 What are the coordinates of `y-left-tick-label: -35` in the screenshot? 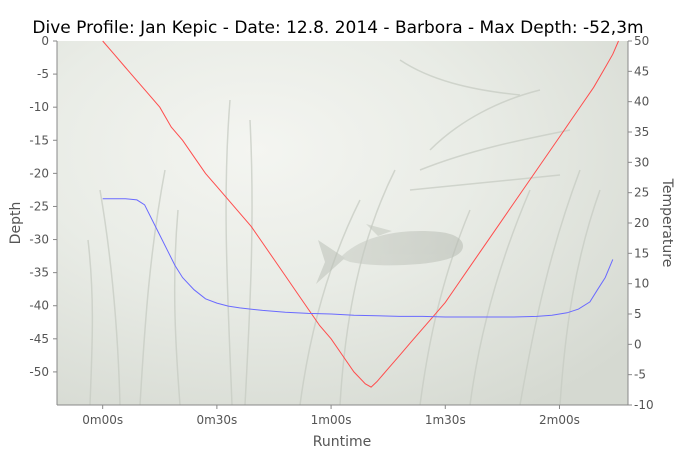 It's located at (39, 273).